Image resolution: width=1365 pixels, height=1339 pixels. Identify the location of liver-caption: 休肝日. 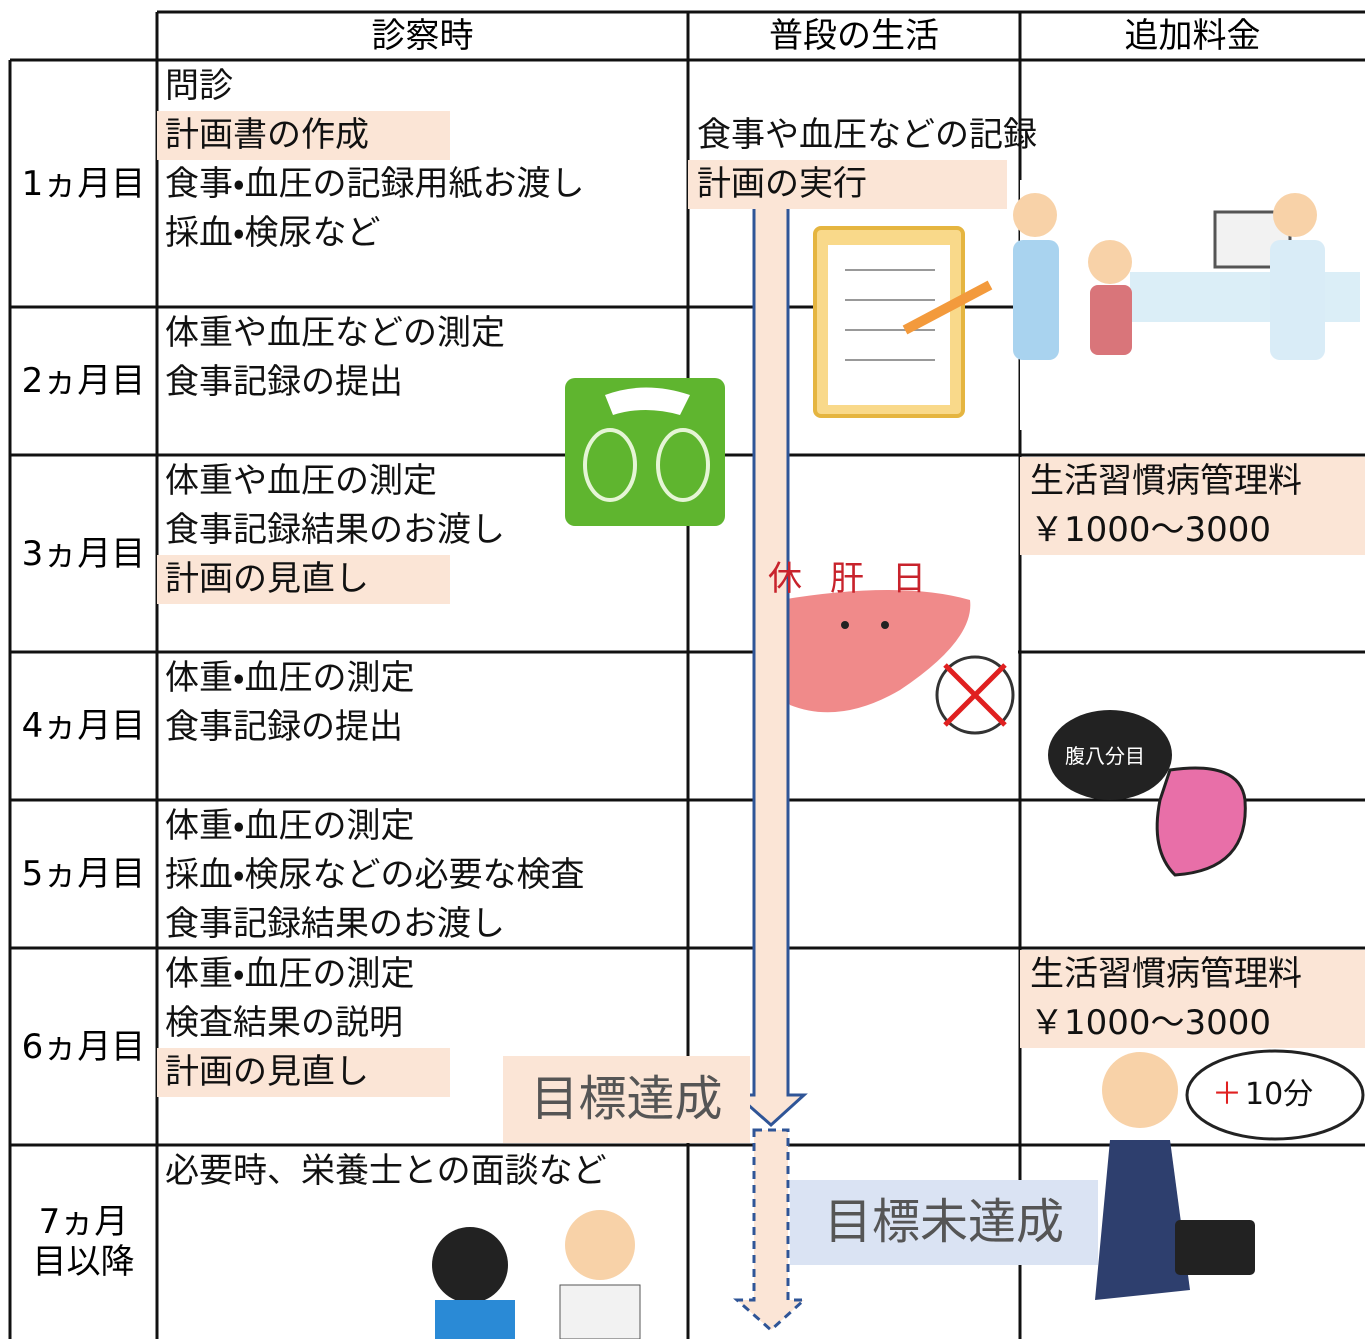
(861, 579).